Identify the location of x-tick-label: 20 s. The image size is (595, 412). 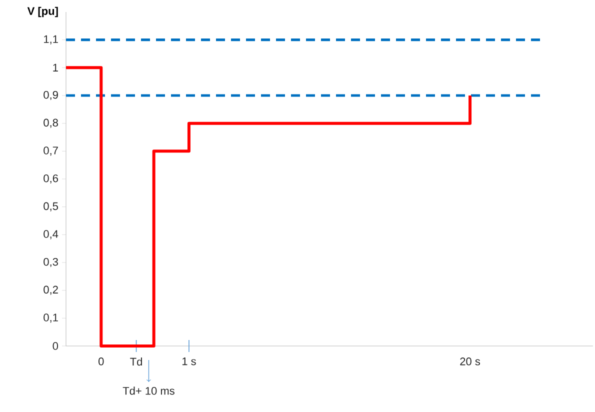
(470, 362).